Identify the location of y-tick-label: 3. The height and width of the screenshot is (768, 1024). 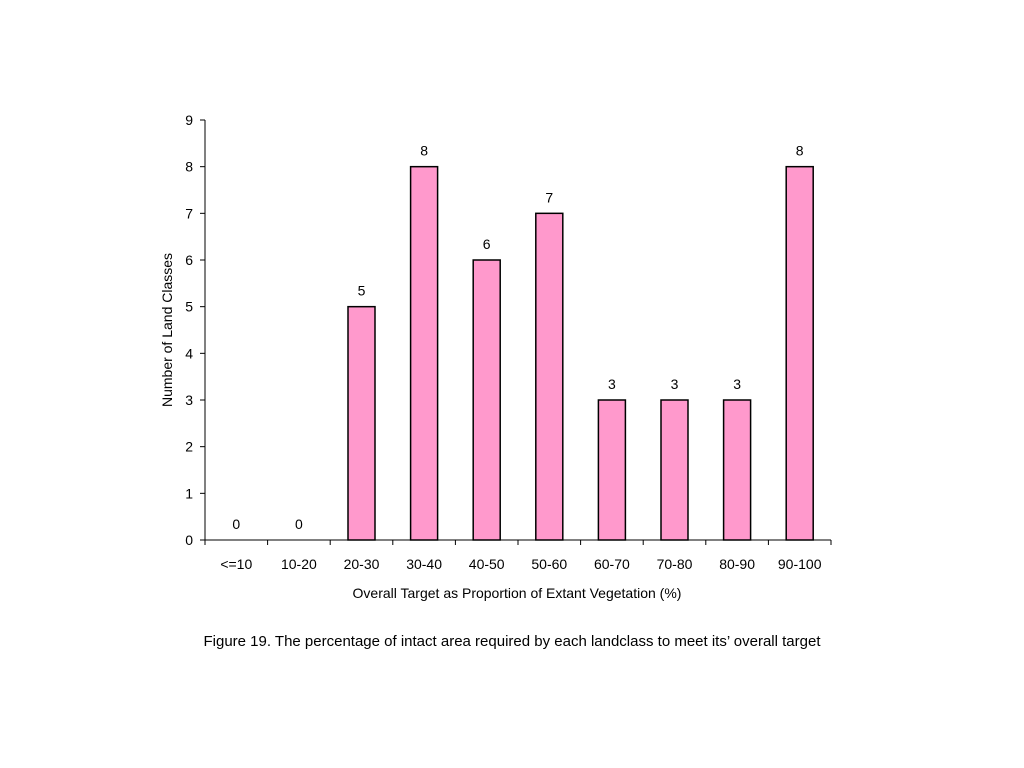
(189, 400).